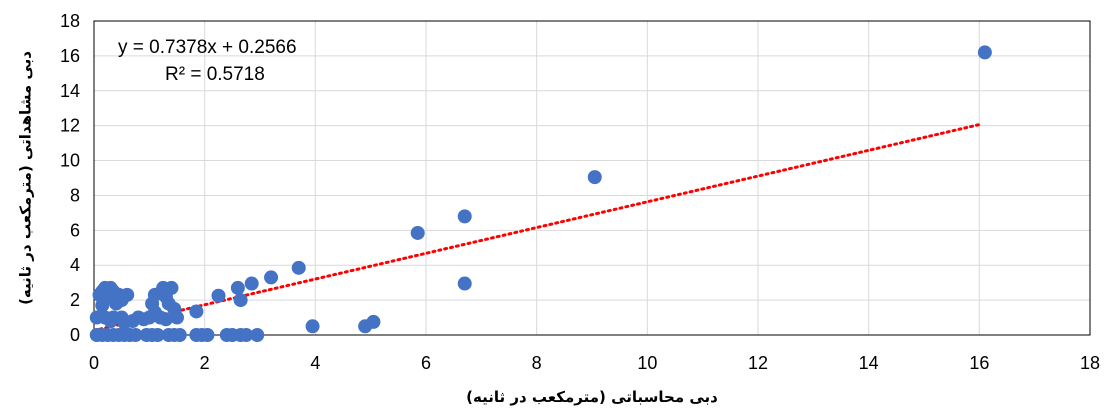 The width and height of the screenshot is (1105, 411). I want to click on x-tick-label: 18, so click(1090, 363).